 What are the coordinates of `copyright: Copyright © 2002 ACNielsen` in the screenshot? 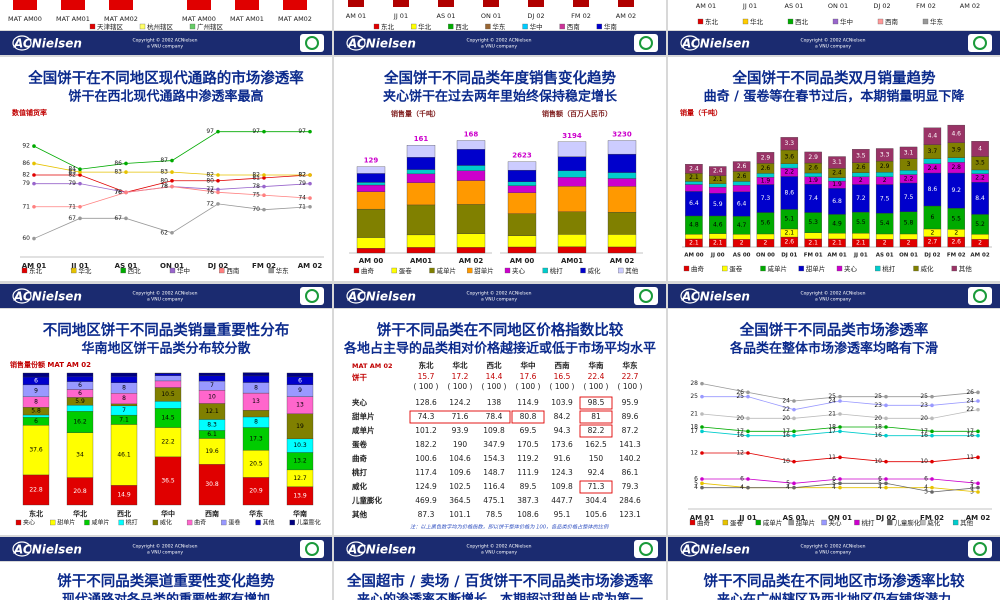 It's located at (499, 40).